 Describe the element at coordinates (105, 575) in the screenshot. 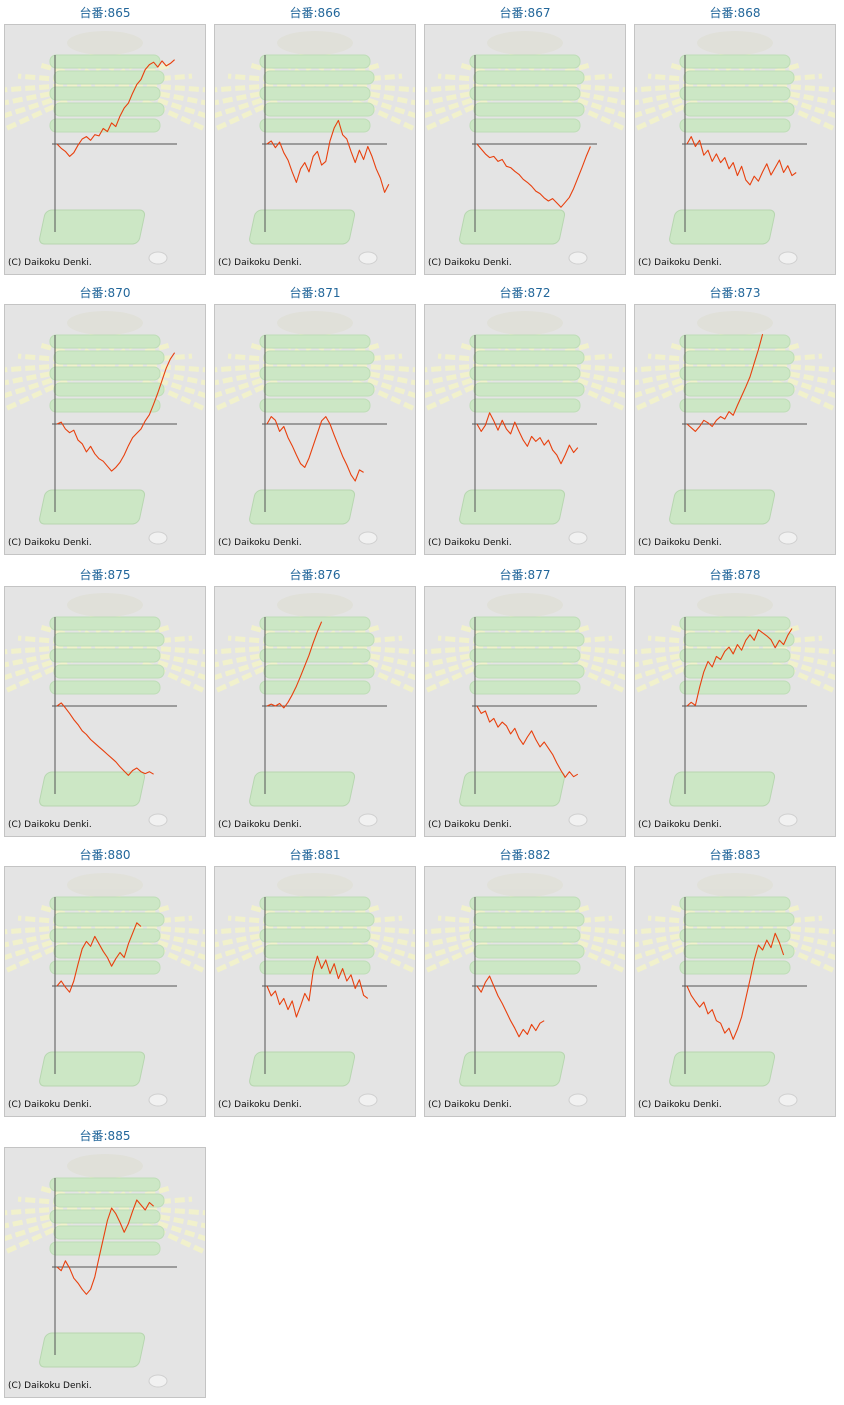

I see `machine-number-link: 台番:875` at that location.